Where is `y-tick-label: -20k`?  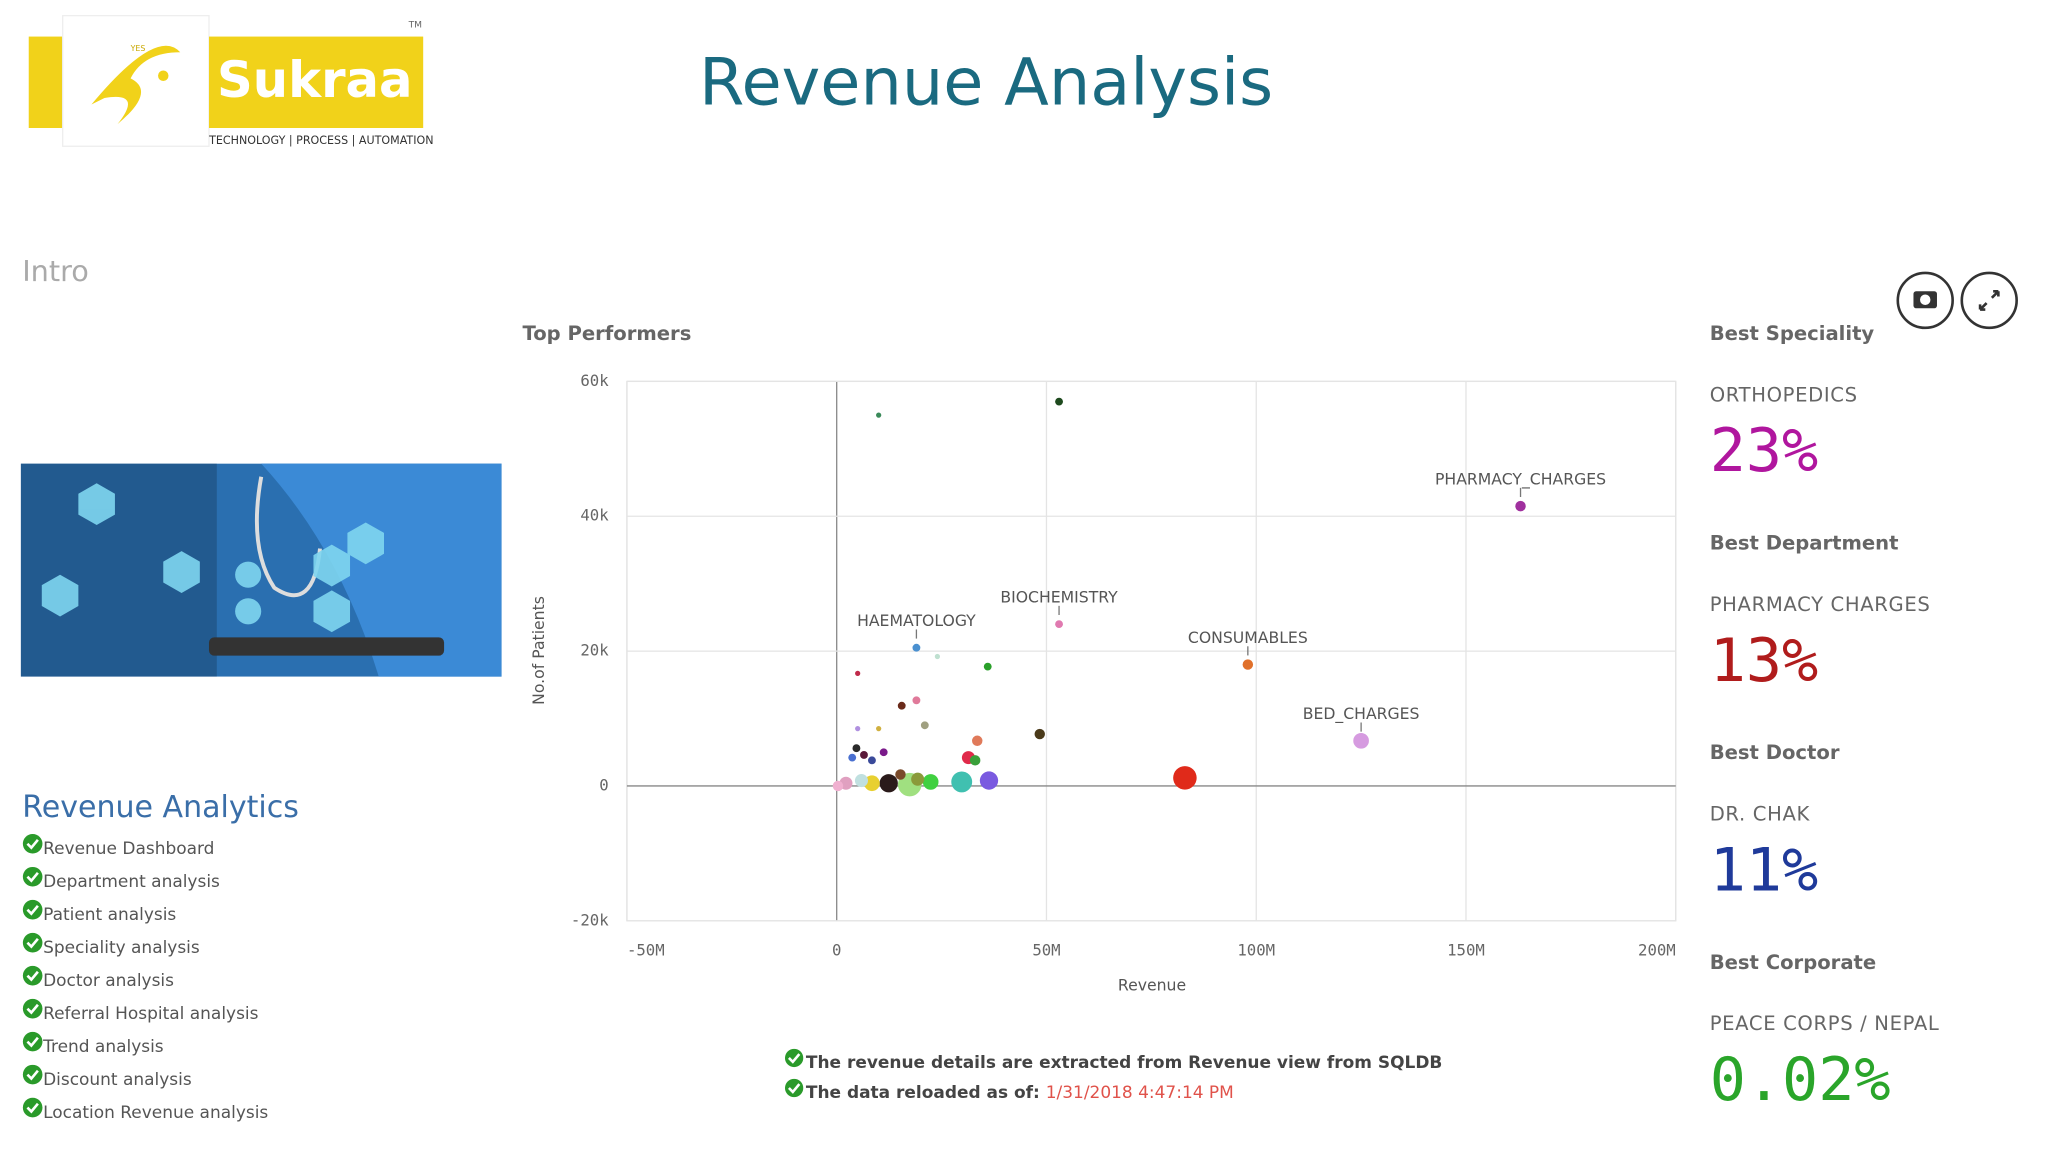
y-tick-label: -20k is located at coordinates (590, 919).